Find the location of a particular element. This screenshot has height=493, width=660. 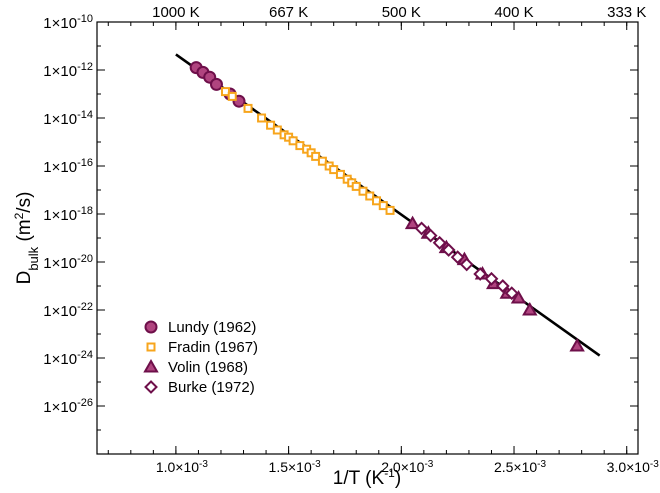

y-axis-label: Dbulk (m2/s) is located at coordinates (26, 238).